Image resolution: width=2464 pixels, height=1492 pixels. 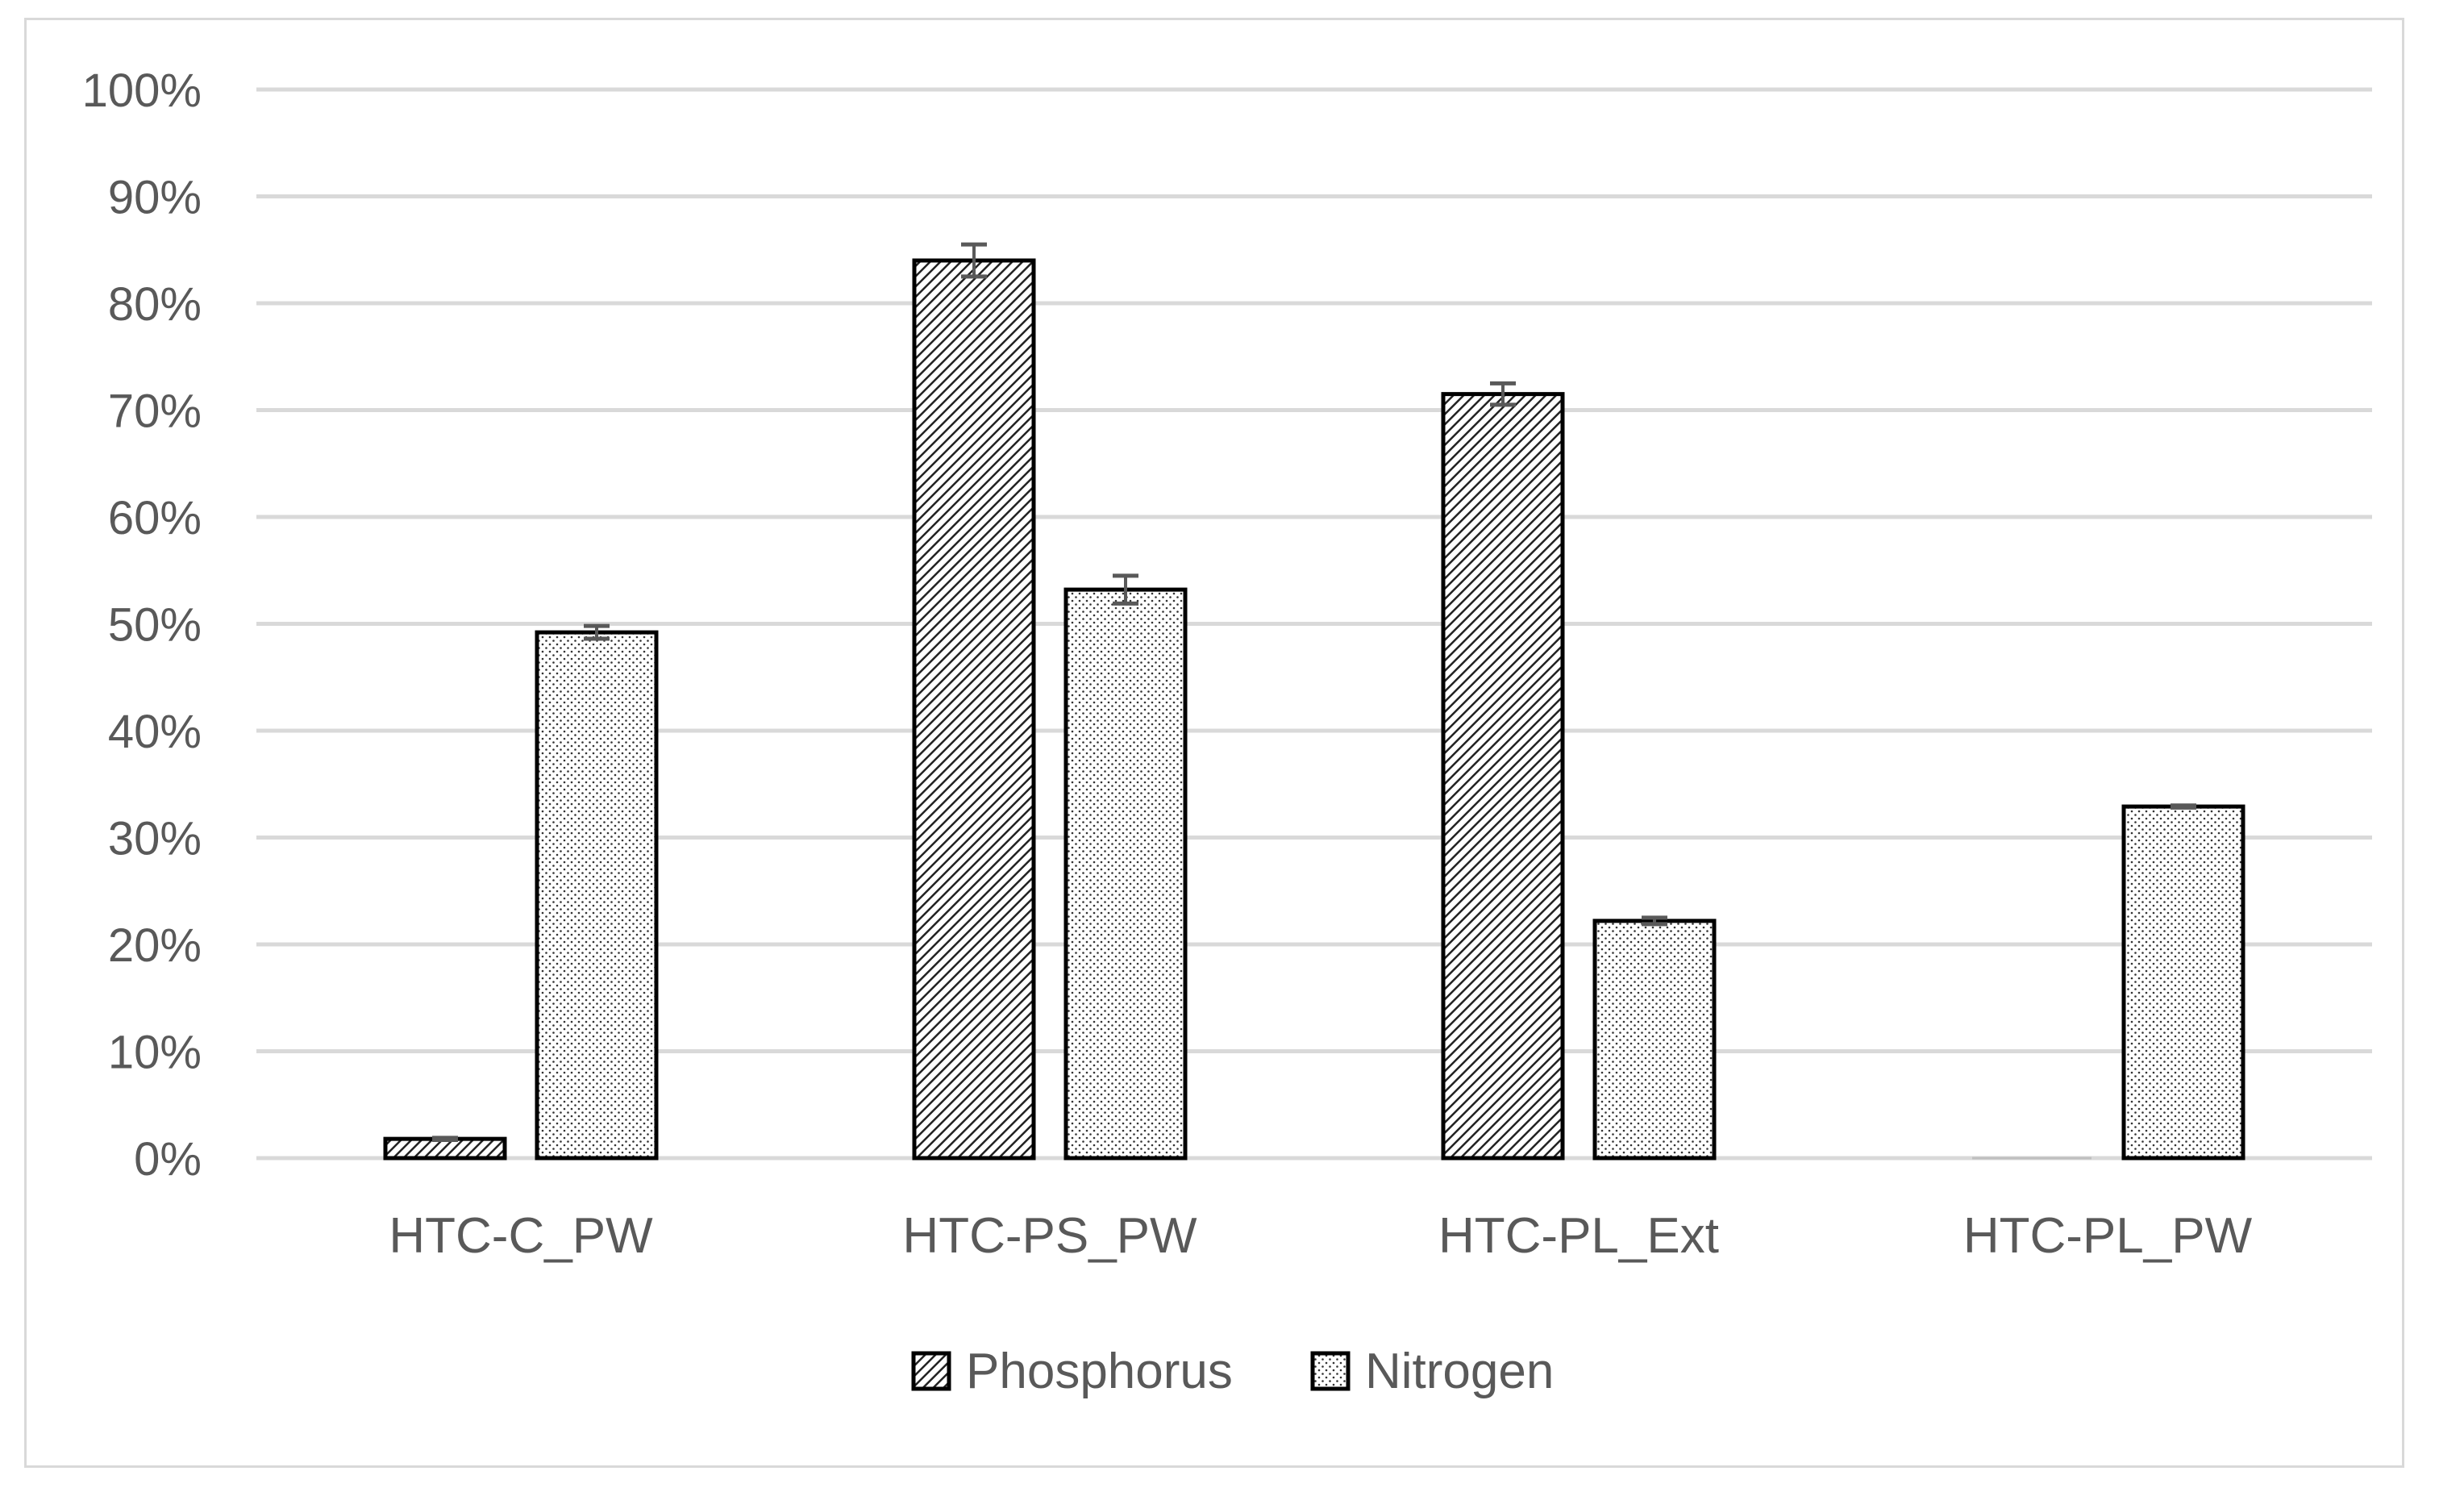 What do you see at coordinates (155, 198) in the screenshot?
I see `y-tick-label: 90%` at bounding box center [155, 198].